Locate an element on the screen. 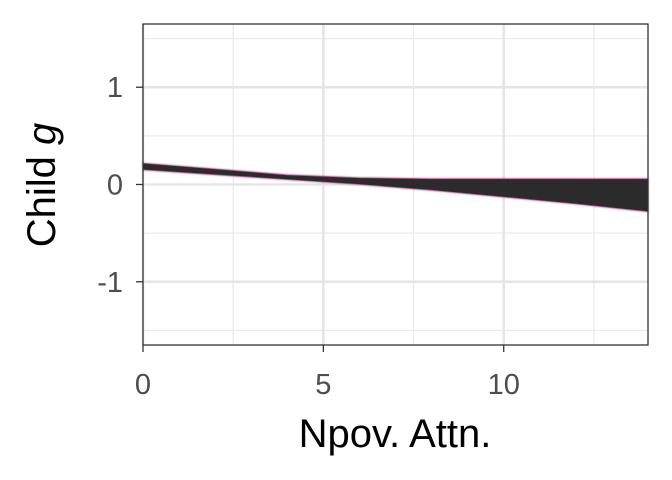  y-axis-title-italic: g is located at coordinates (42, 134).